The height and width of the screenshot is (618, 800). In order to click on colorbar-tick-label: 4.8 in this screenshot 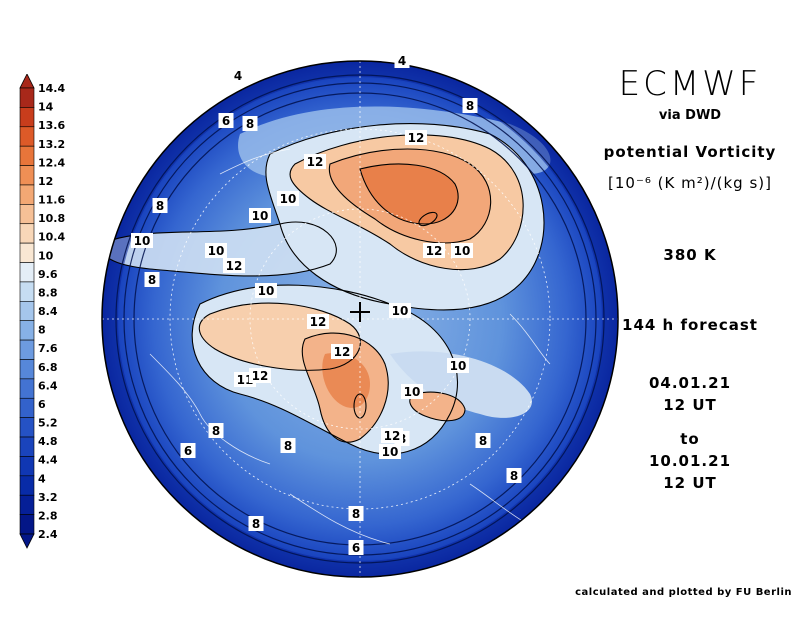, I will do `click(48, 441)`.